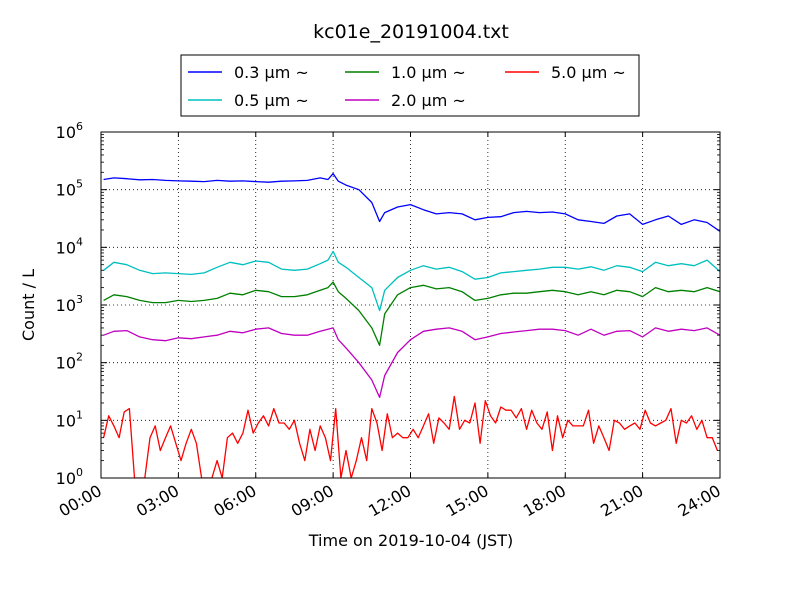 The image size is (800, 600). I want to click on x-axis-label: Time on 2019-10-04 (JST), so click(410, 540).